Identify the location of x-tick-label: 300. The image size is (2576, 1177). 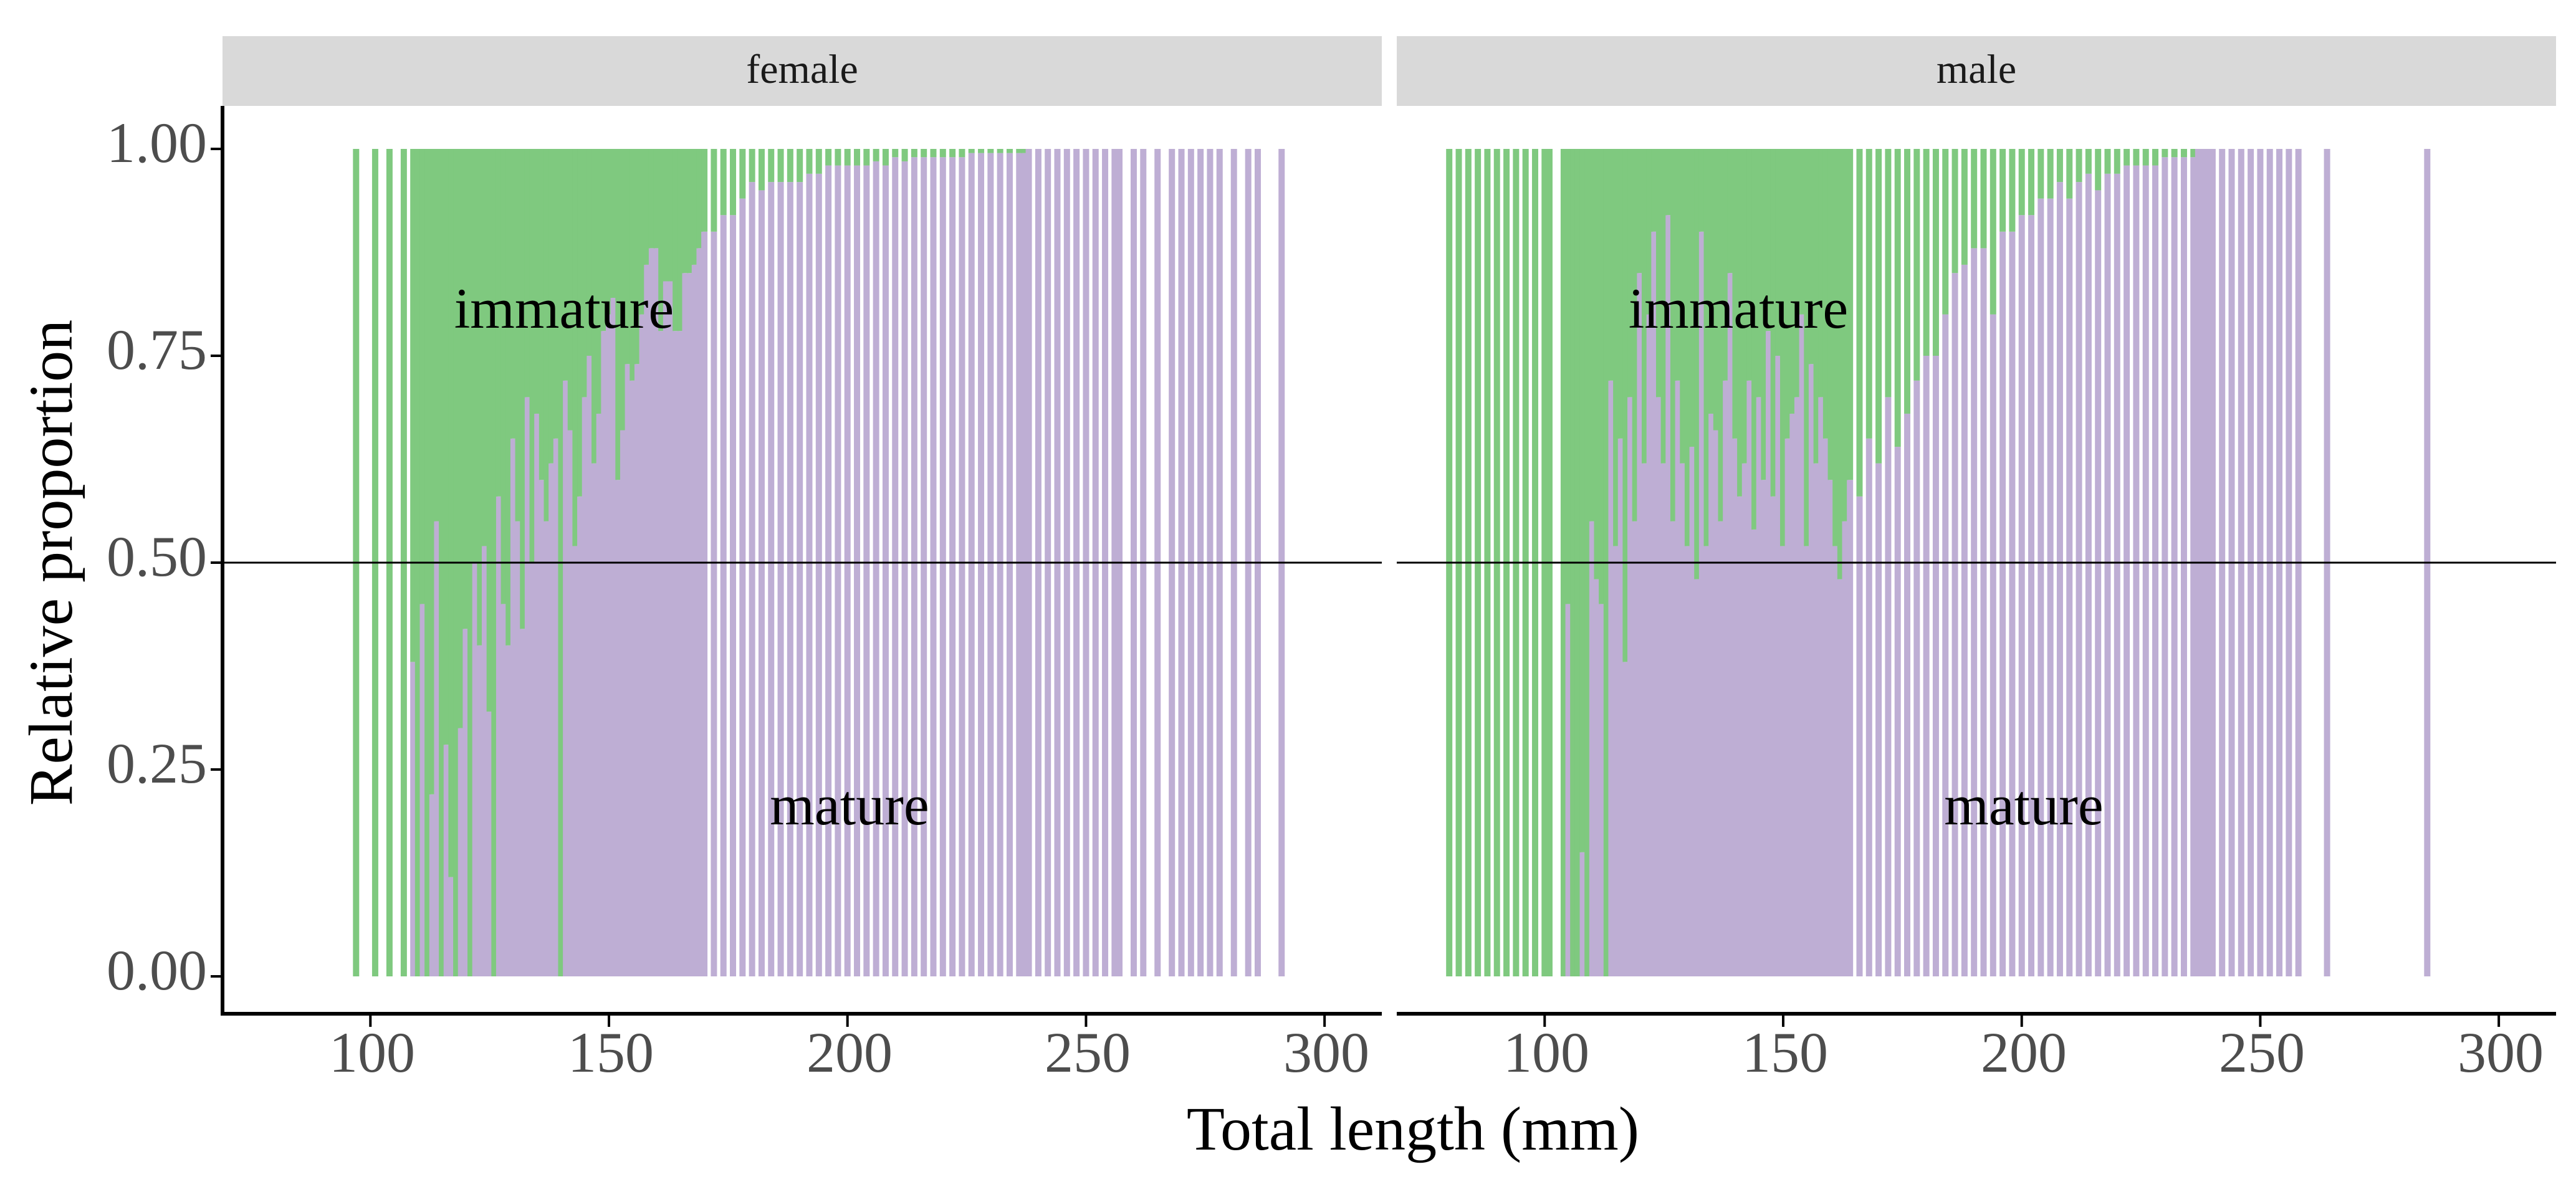
(2501, 1052).